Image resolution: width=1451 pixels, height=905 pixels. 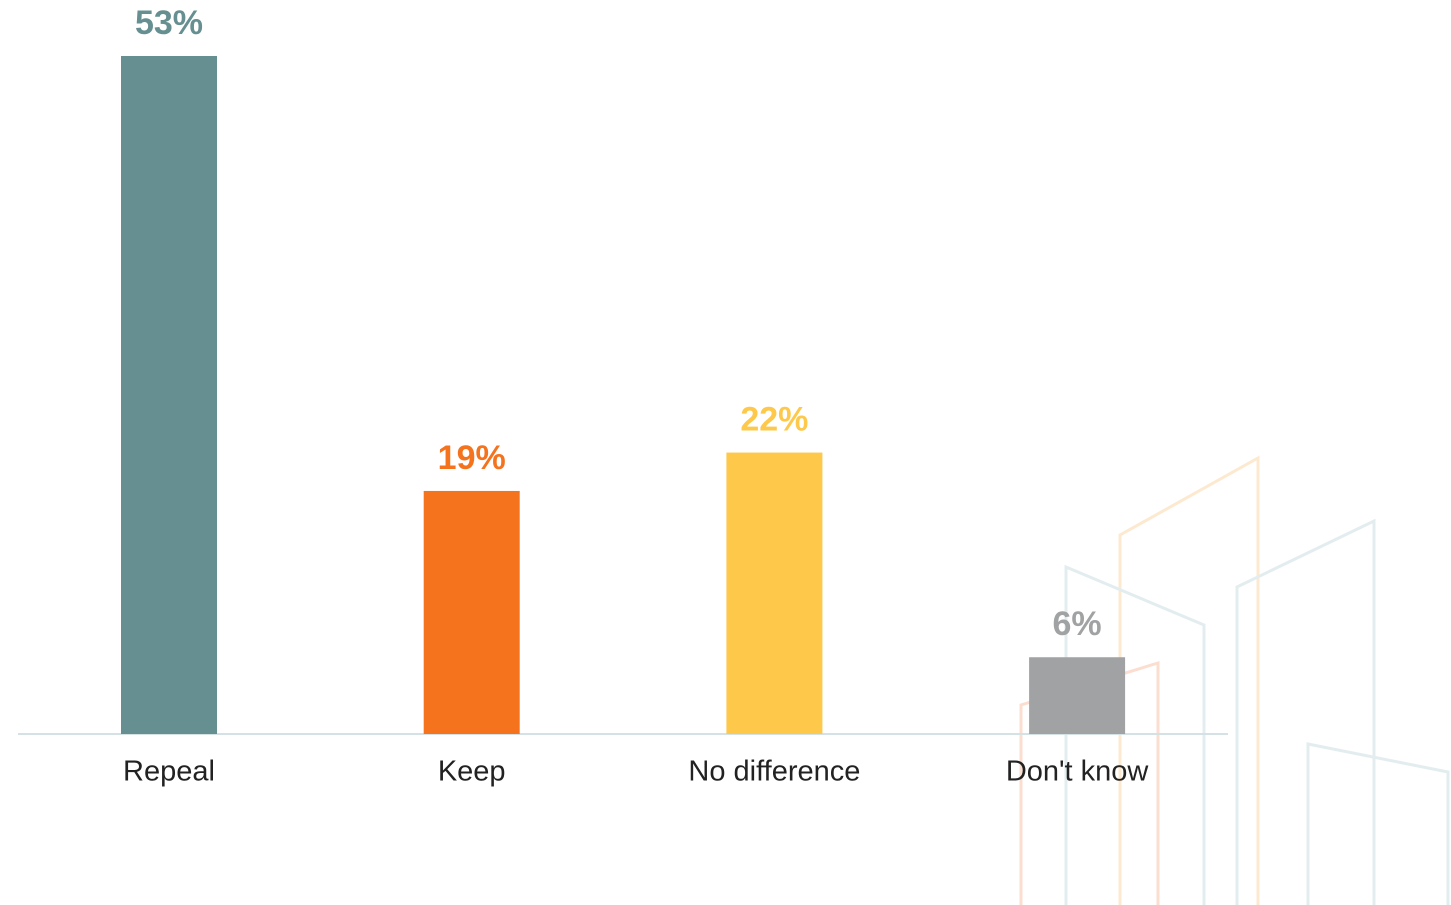 What do you see at coordinates (1078, 772) in the screenshot?
I see `x-tick-label: Don't know` at bounding box center [1078, 772].